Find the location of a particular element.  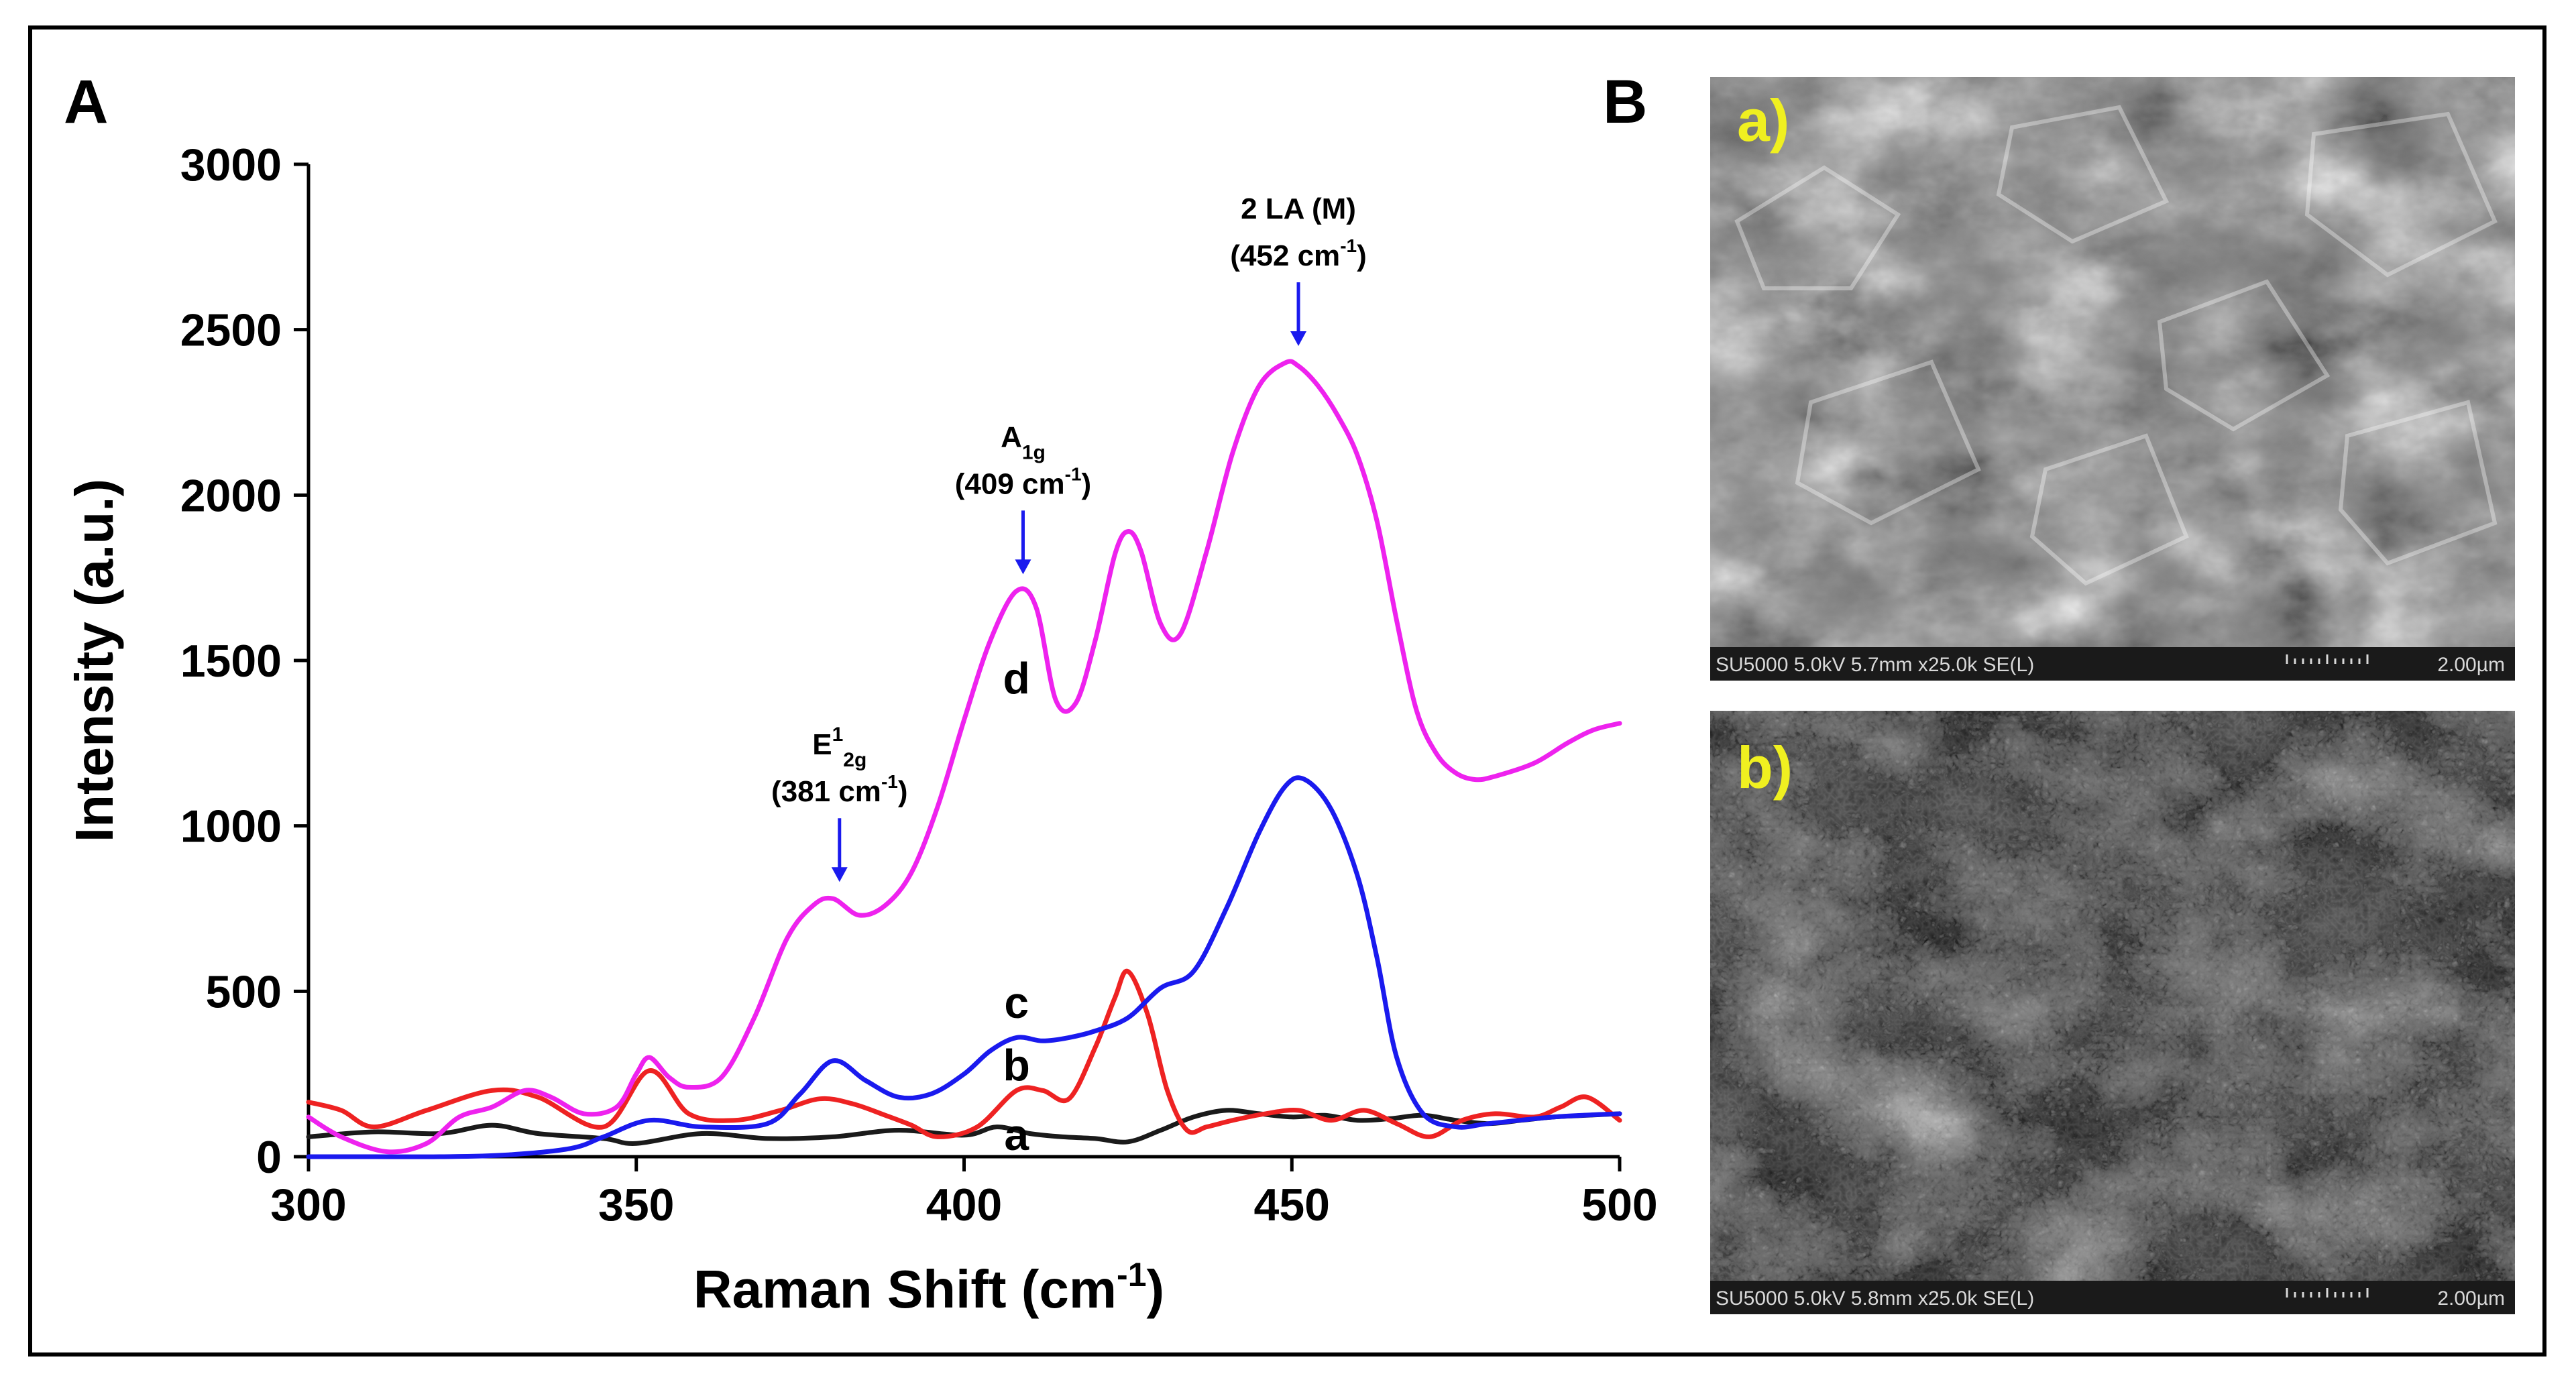

y-tick-label: 1500 is located at coordinates (231, 661).